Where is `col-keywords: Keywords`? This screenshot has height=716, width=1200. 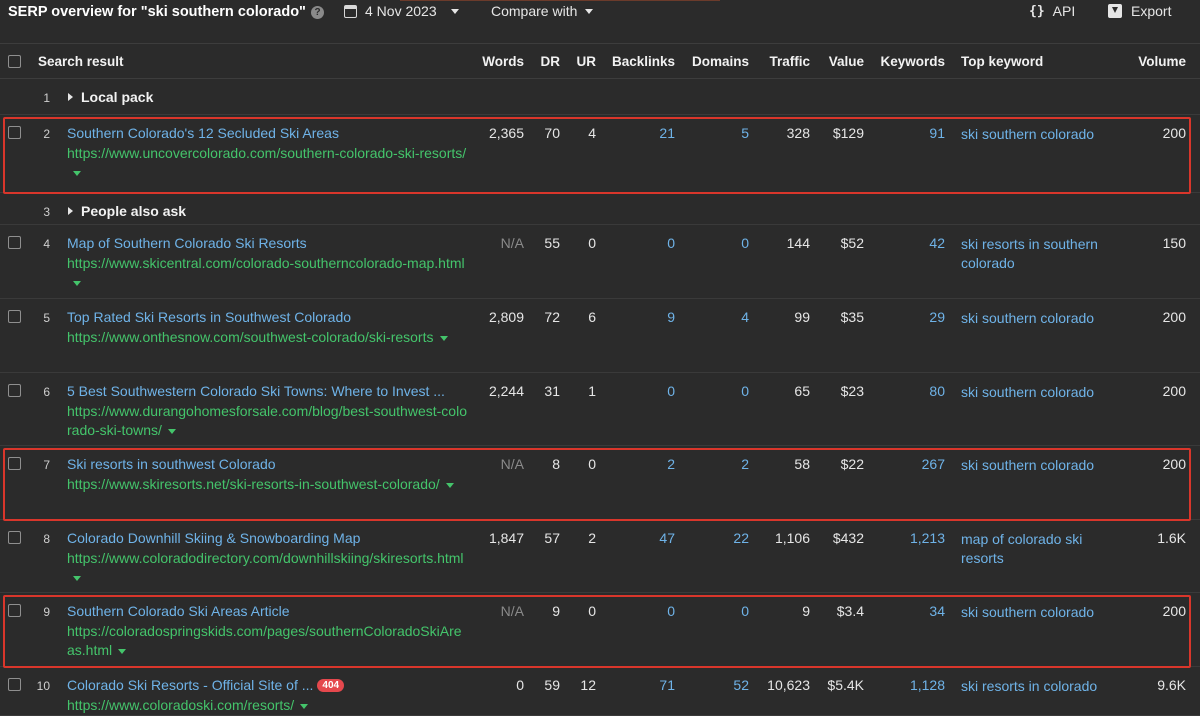
col-keywords: Keywords is located at coordinates (912, 61).